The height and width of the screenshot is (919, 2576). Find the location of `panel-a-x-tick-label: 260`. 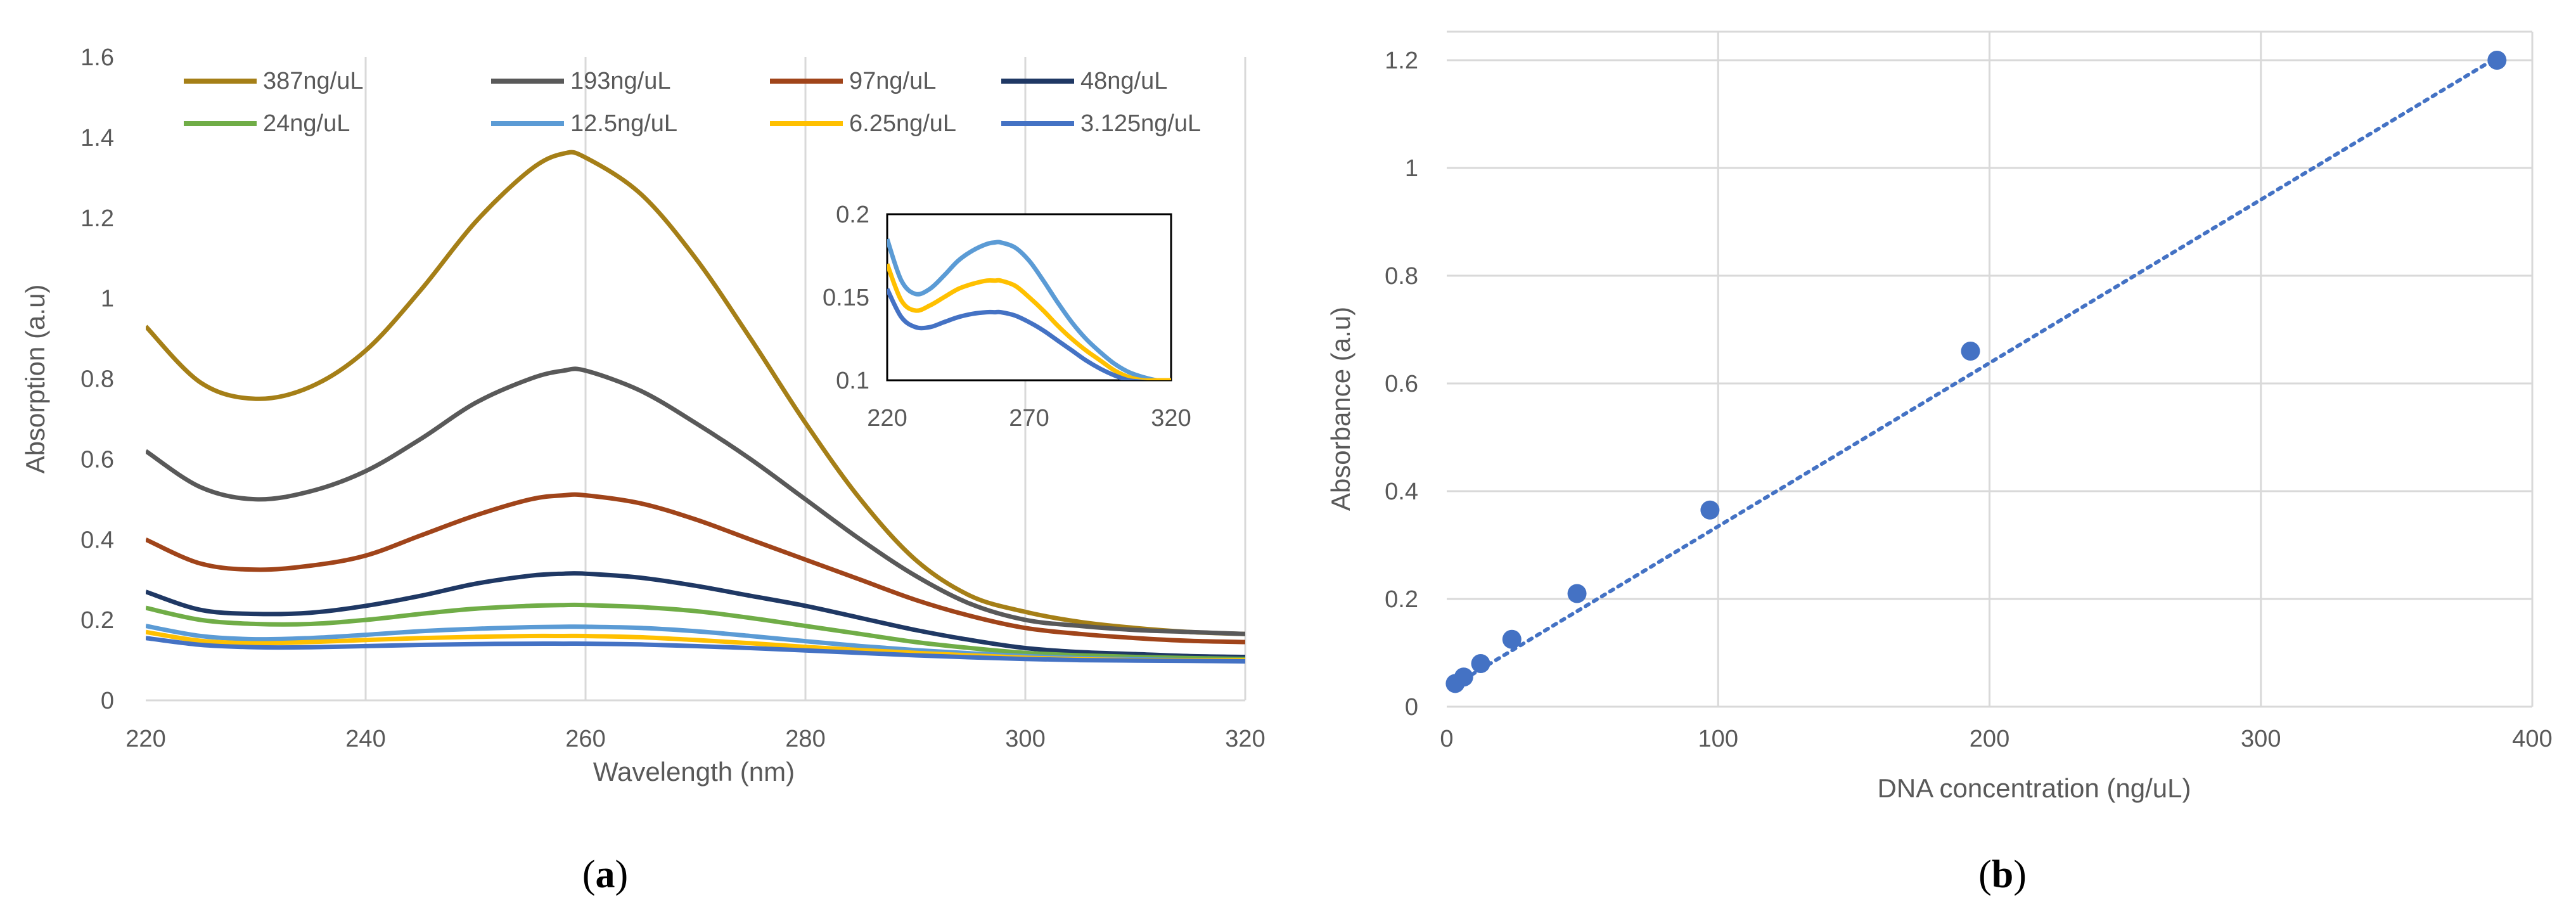

panel-a-x-tick-label: 260 is located at coordinates (585, 739).